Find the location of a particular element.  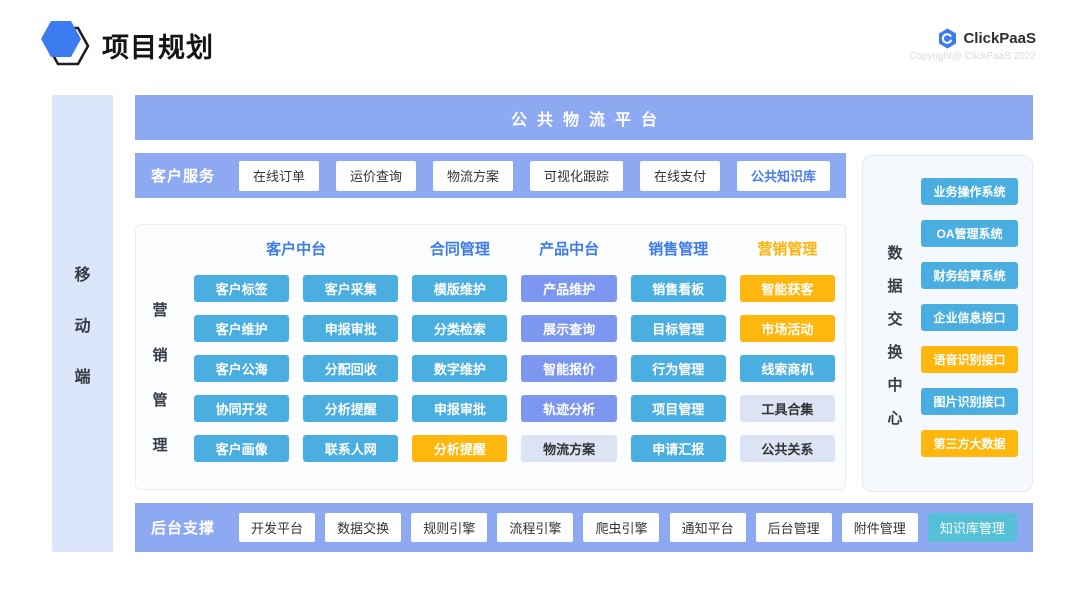

column-header: 合同管理 is located at coordinates (459, 249).